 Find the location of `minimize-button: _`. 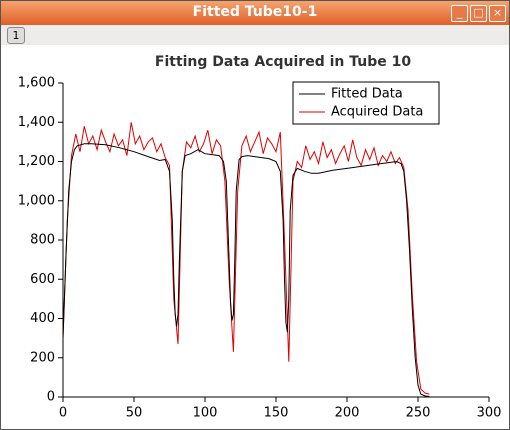

minimize-button: _ is located at coordinates (459, 13).